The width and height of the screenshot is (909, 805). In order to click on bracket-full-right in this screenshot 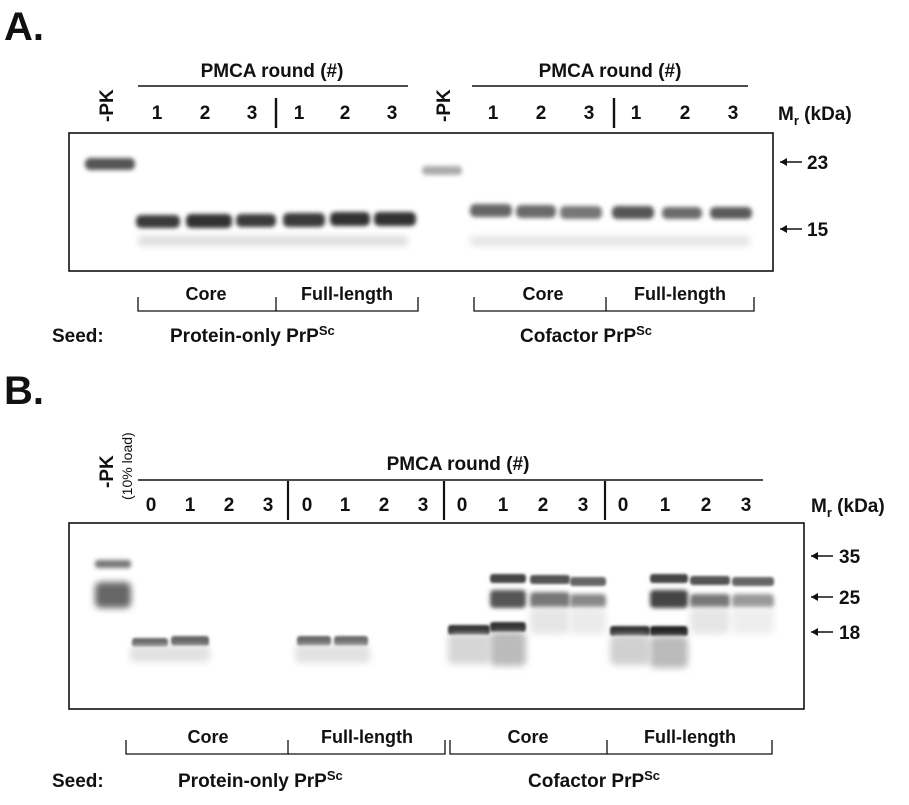, I will do `click(690, 747)`.